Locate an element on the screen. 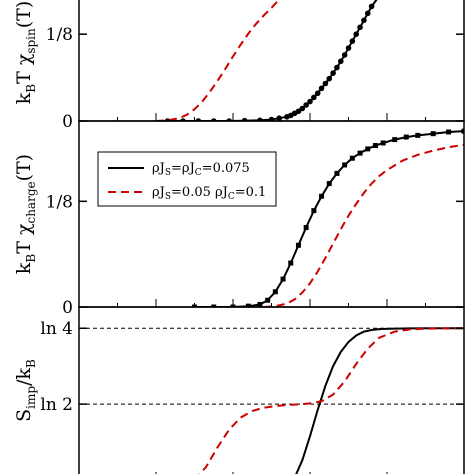 This screenshot has width=474, height=474. legend-entry: ρJS=ρJC=0.075 is located at coordinates (201, 169).